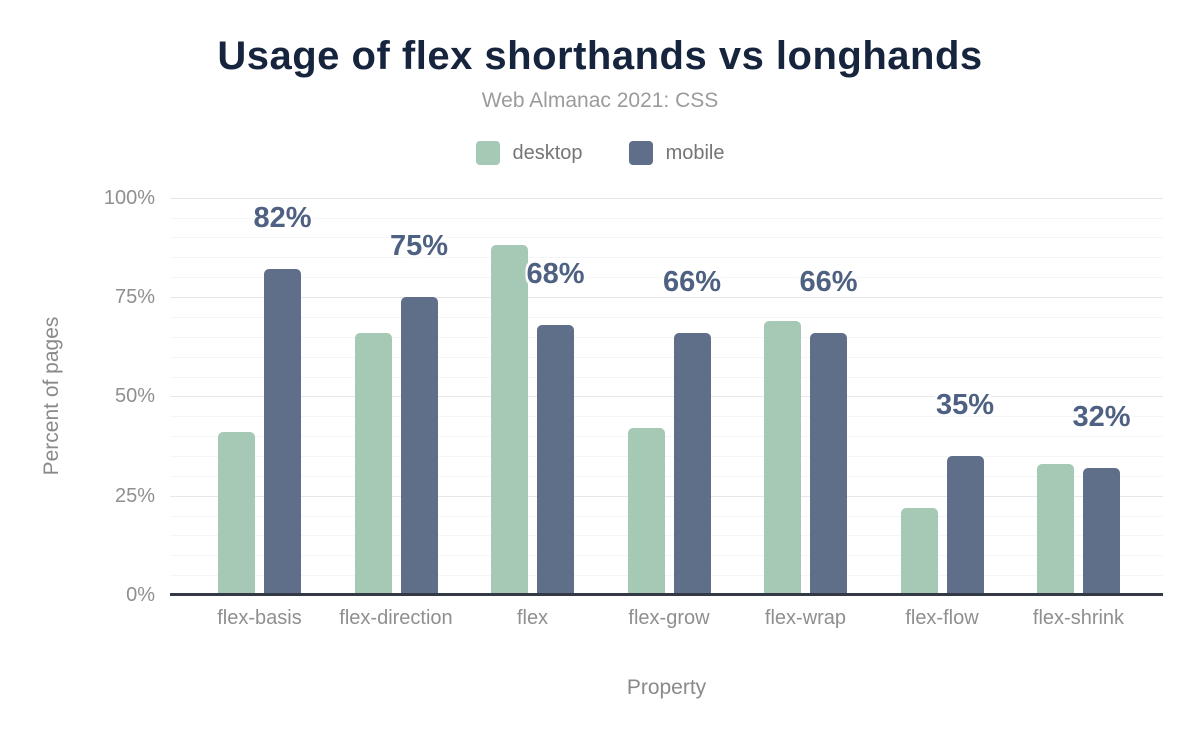  Describe the element at coordinates (1055, 529) in the screenshot. I see `bar-desktop-flex-shrink` at that location.